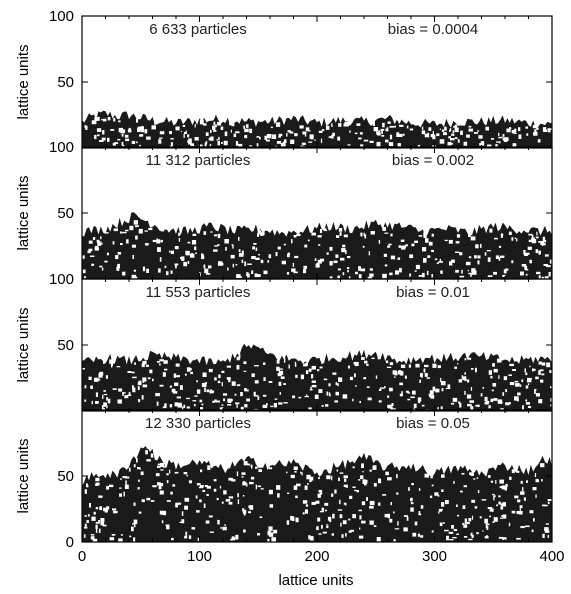 This screenshot has height=594, width=571. I want to click on bias-label: bias = 0.0004, so click(433, 29).